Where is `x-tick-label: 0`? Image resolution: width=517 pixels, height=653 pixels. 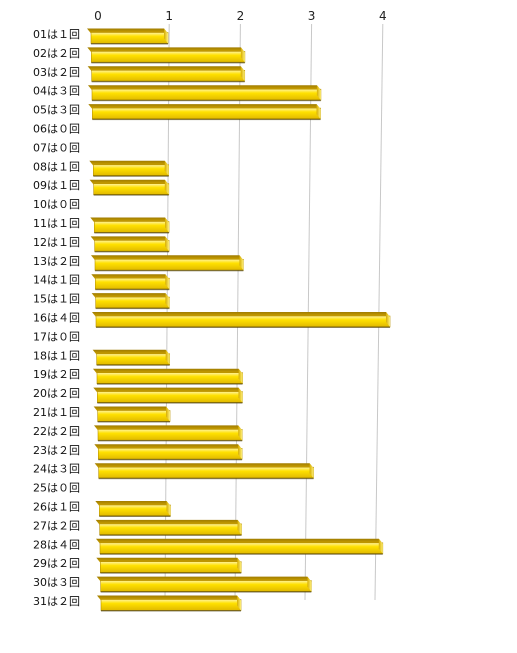 x-tick-label: 0 is located at coordinates (98, 16).